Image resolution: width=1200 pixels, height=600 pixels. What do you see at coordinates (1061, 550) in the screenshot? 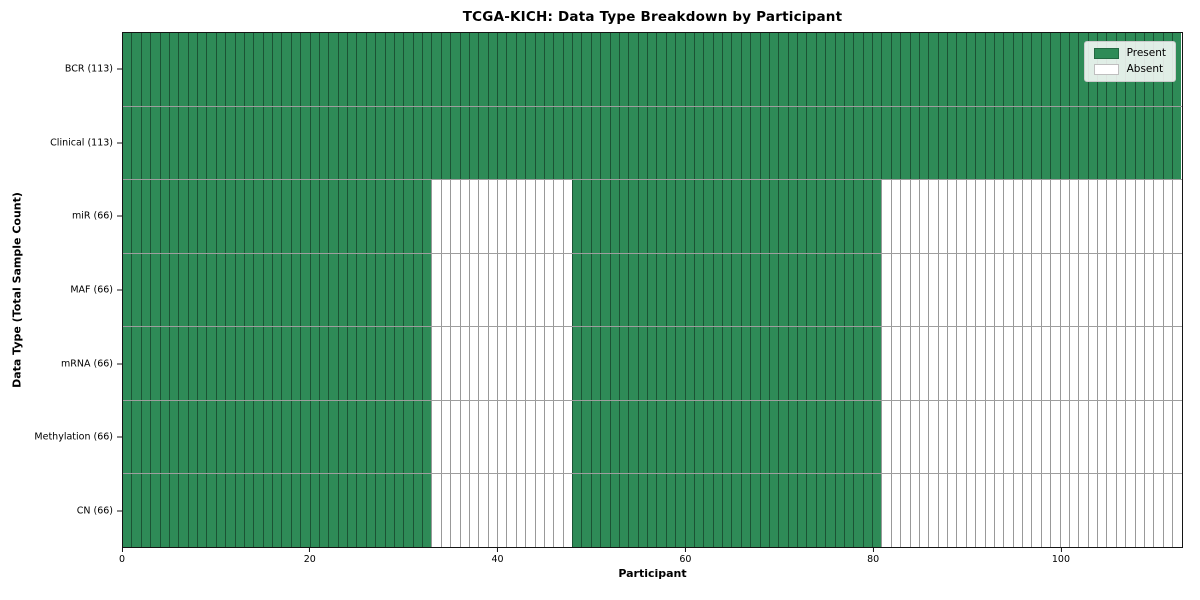
I see `x-tick-mark` at bounding box center [1061, 550].